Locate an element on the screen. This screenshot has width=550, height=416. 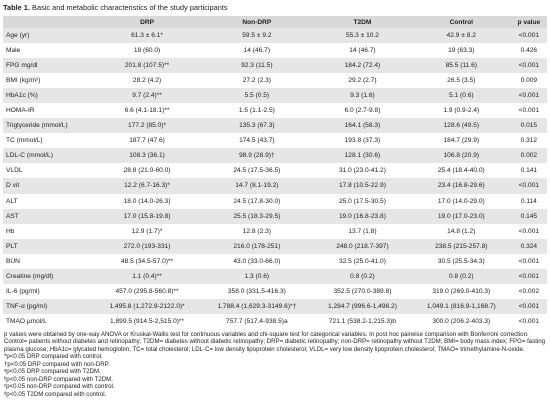
table-cell: 0.8 (0.2) is located at coordinates (461, 276).